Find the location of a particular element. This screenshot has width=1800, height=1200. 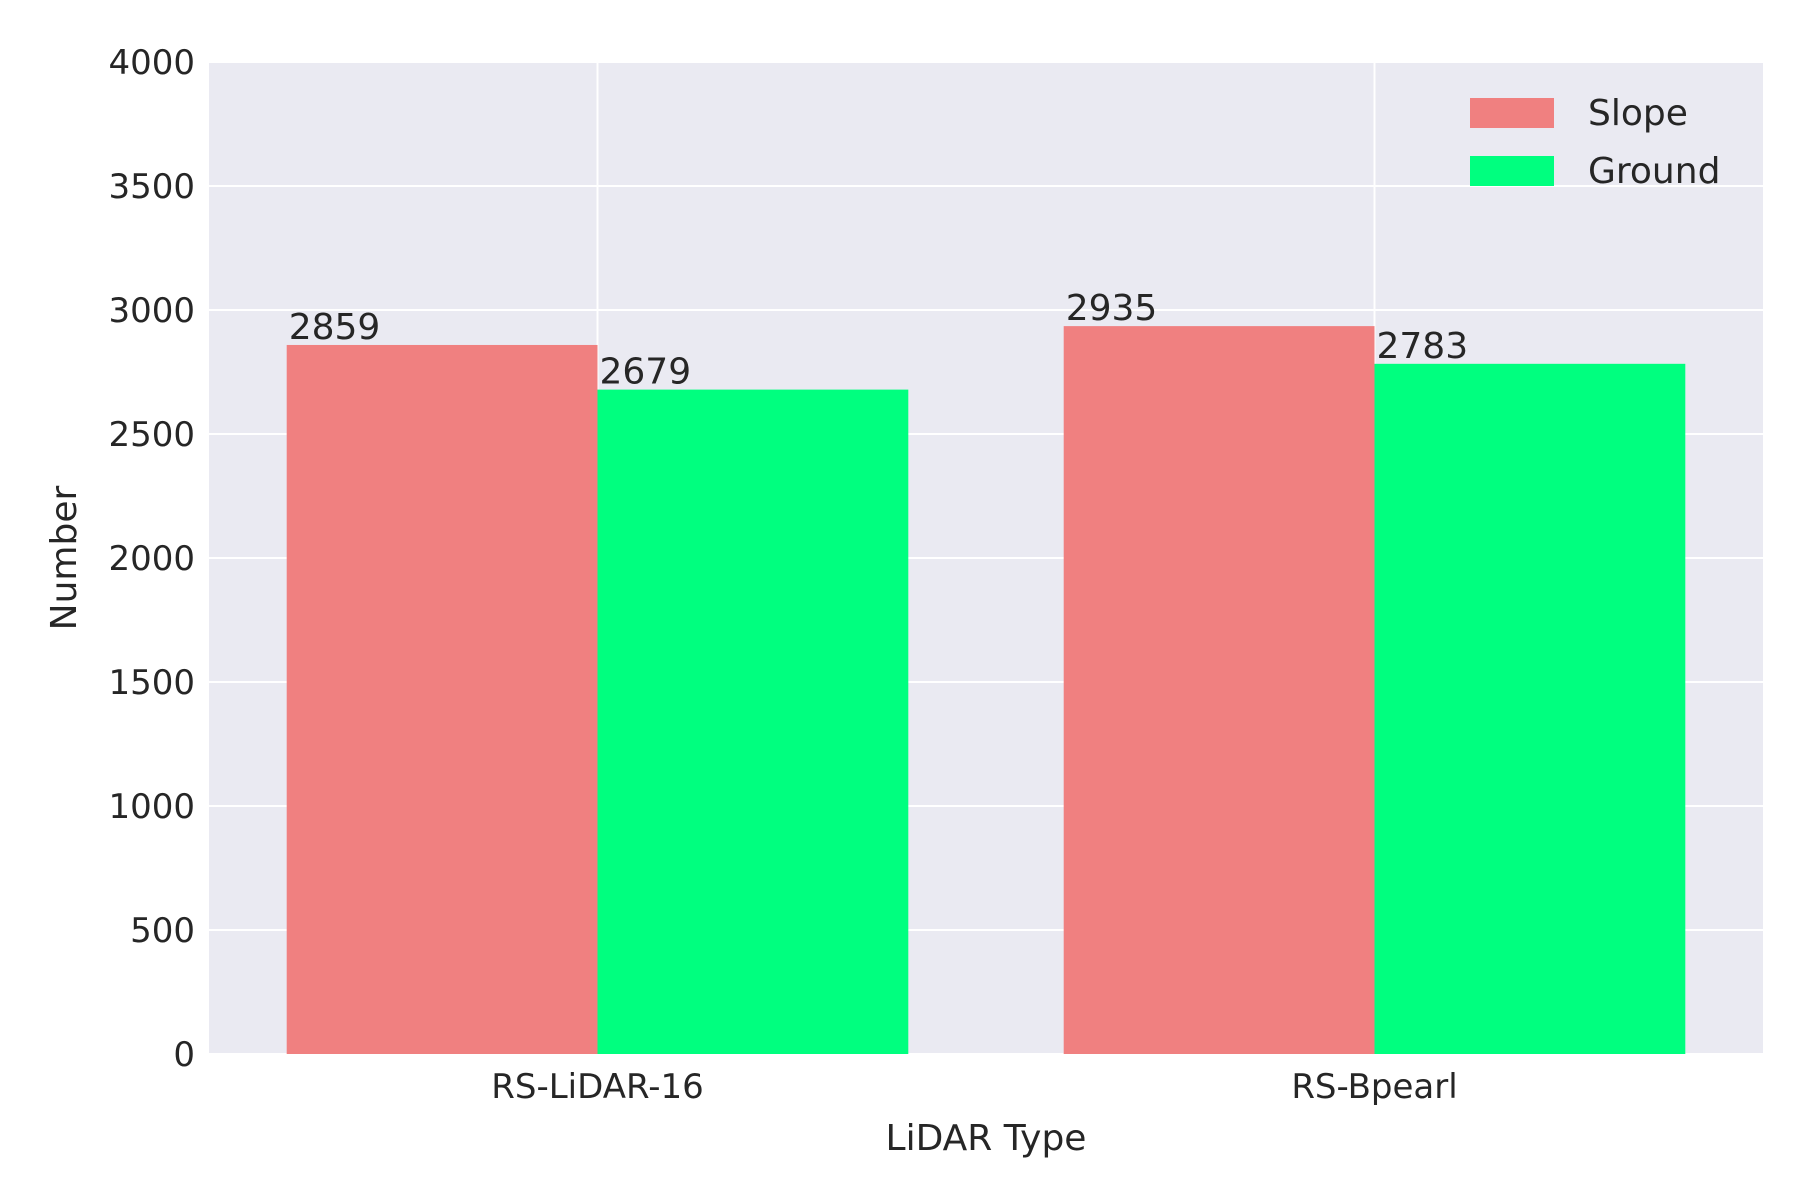

legend: Slope Ground is located at coordinates (1595, 142).